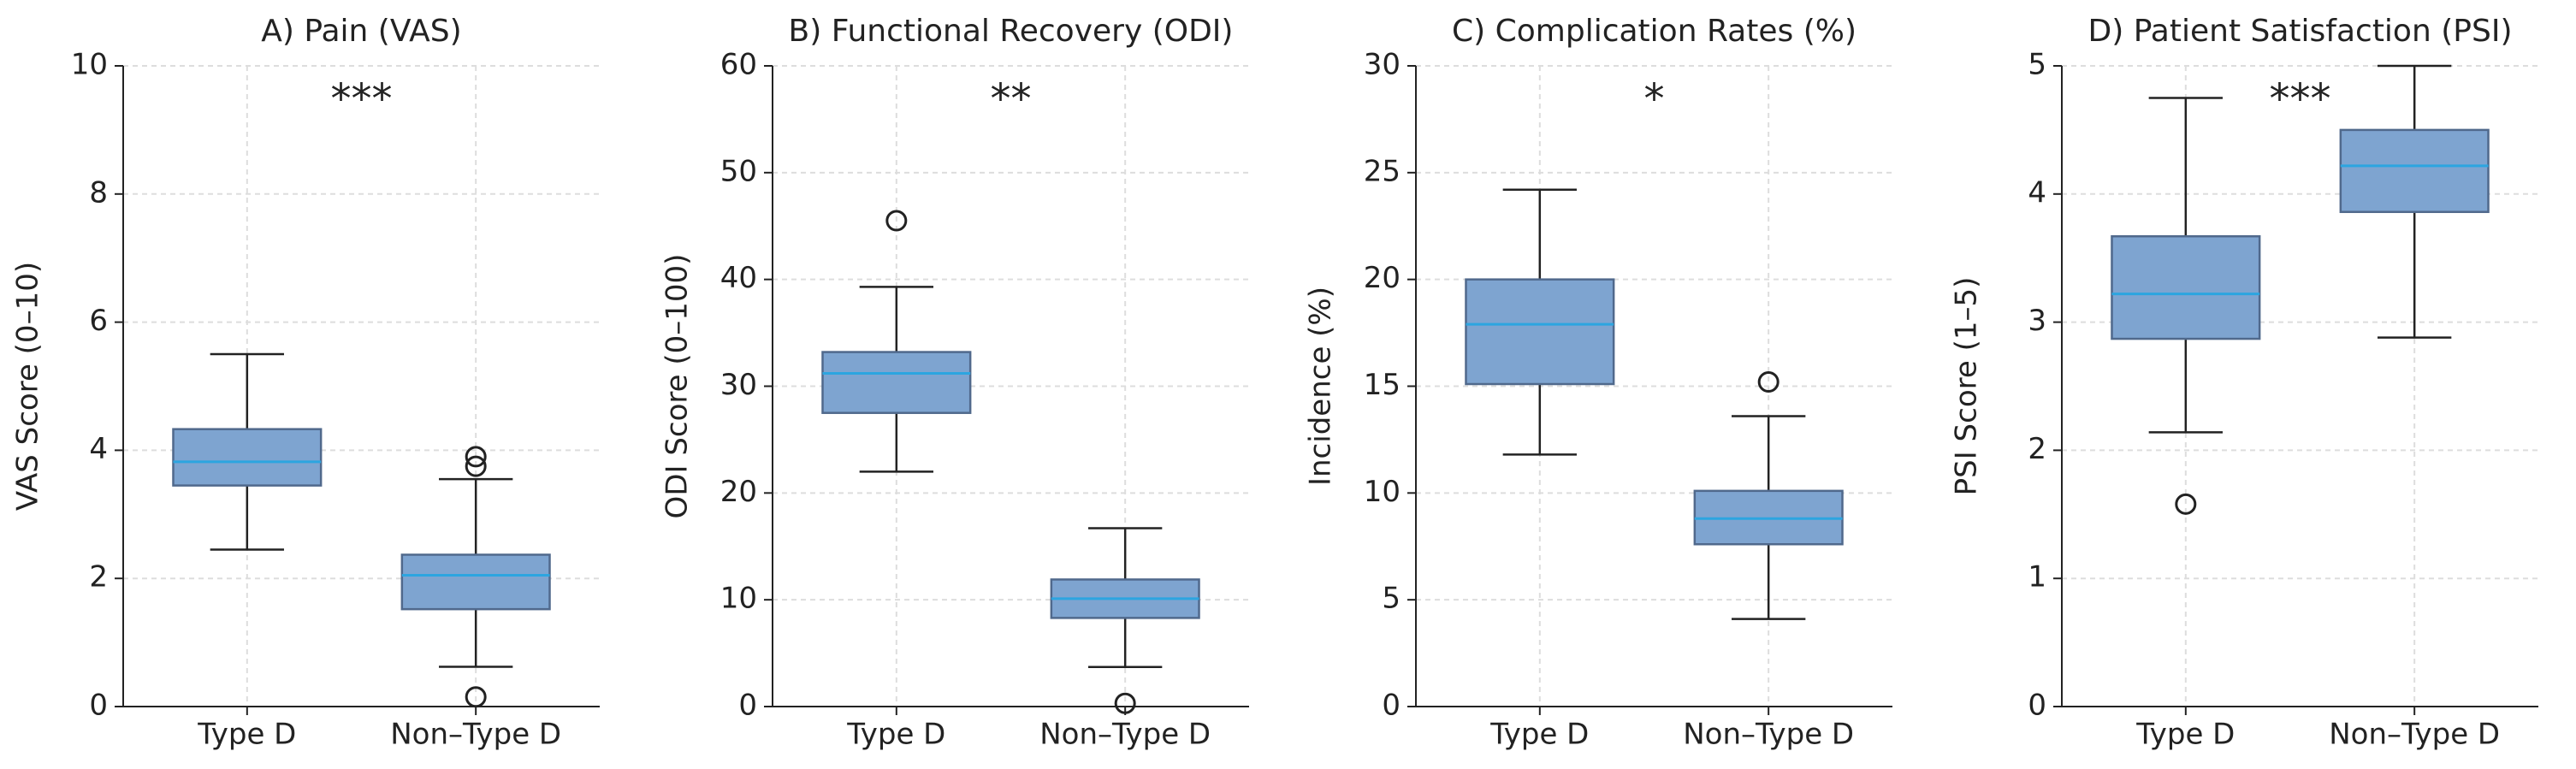 This screenshot has width=2576, height=769. I want to click on y-axis-label: ODI Score (0–100), so click(677, 386).